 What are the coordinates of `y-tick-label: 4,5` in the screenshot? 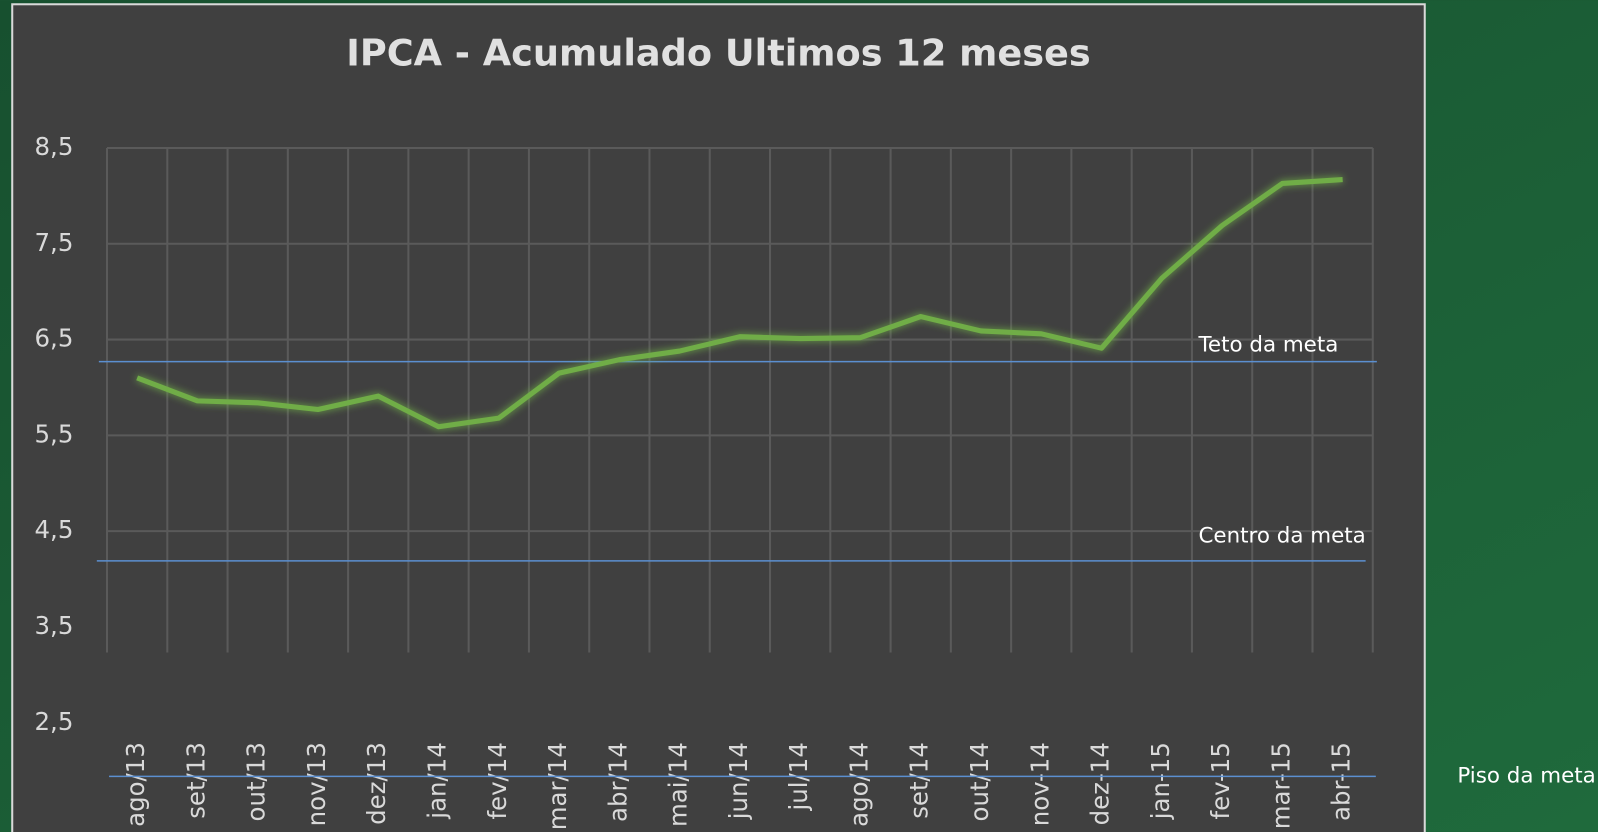 It's located at (54, 529).